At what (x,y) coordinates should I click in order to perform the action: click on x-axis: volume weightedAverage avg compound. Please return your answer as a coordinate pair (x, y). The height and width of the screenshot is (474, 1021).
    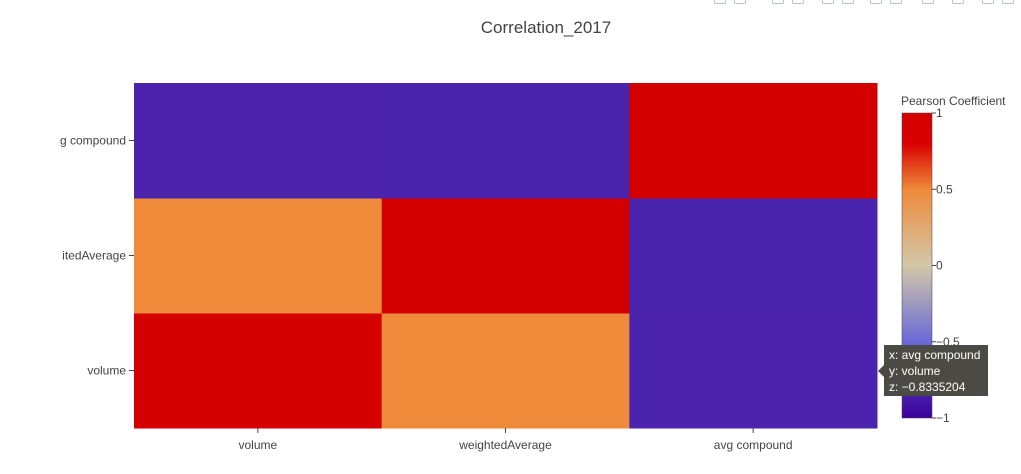
    Looking at the image, I should click on (515, 440).